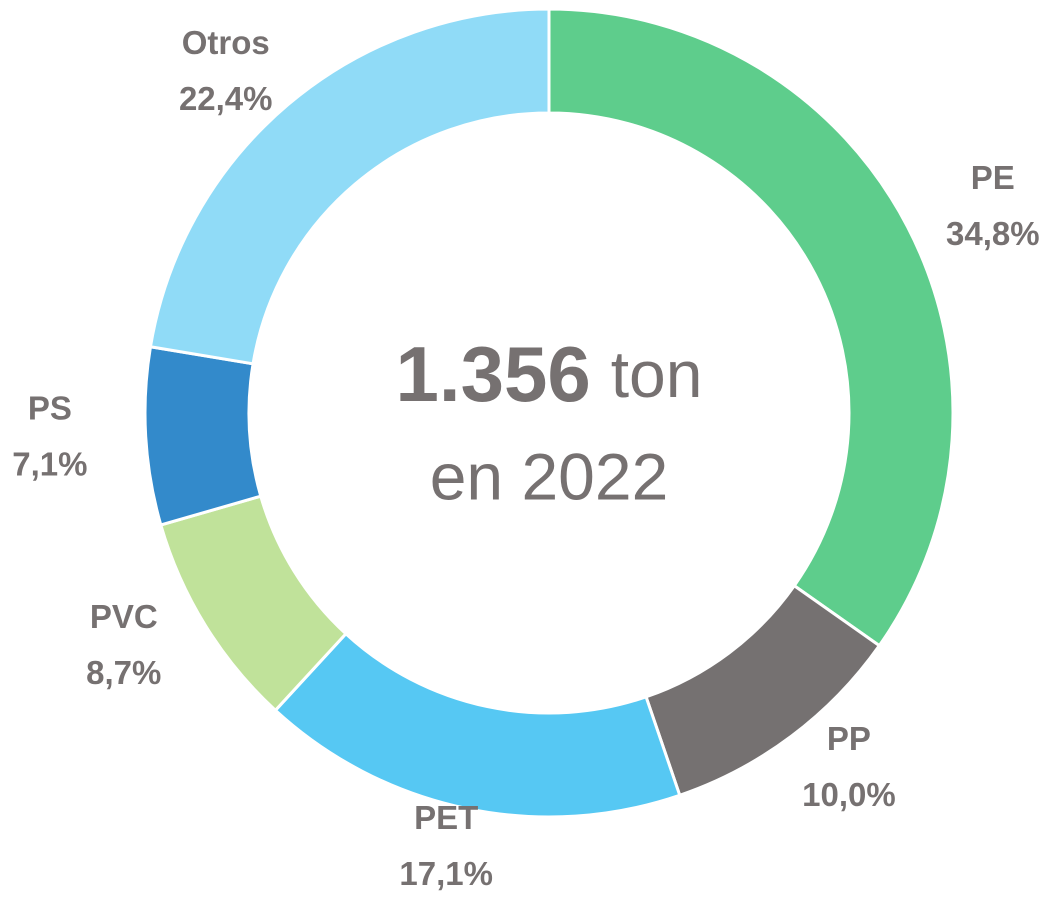 This screenshot has height=901, width=1064. What do you see at coordinates (123, 672) in the screenshot?
I see `slice-value-label: 8,7%` at bounding box center [123, 672].